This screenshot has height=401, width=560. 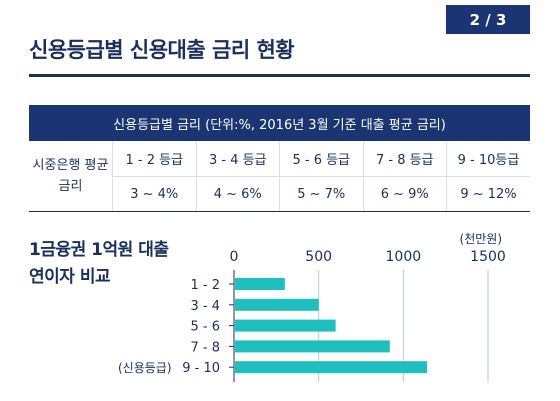 What do you see at coordinates (404, 159) in the screenshot?
I see `grade-cell: 7 - 8 등급` at bounding box center [404, 159].